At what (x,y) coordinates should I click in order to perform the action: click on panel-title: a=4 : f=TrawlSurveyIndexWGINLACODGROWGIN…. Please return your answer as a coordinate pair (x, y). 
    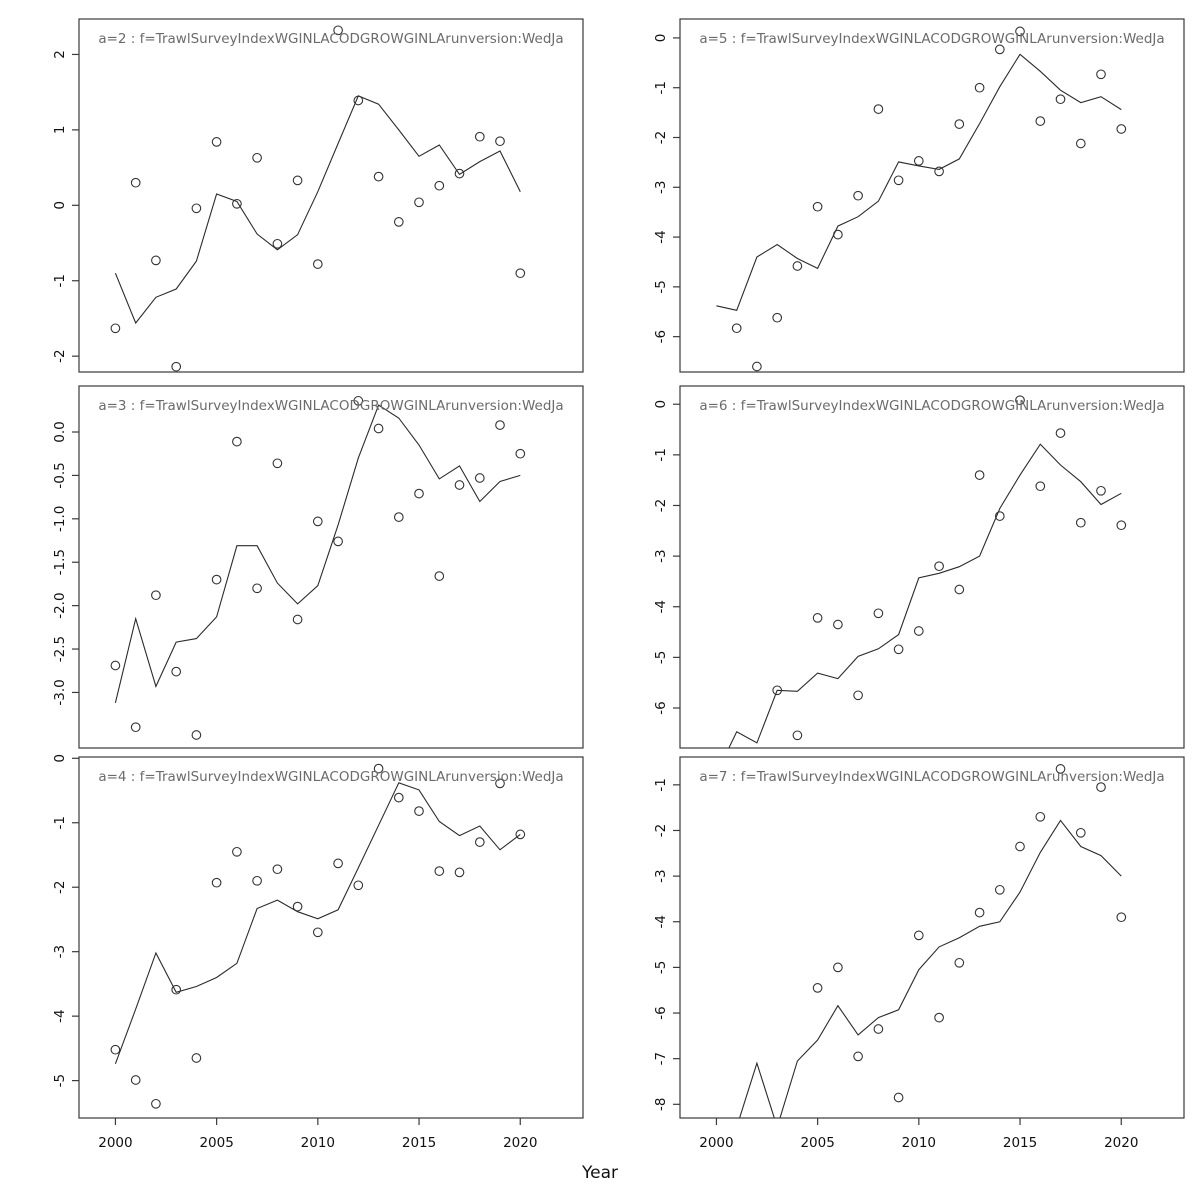
    Looking at the image, I should click on (330, 777).